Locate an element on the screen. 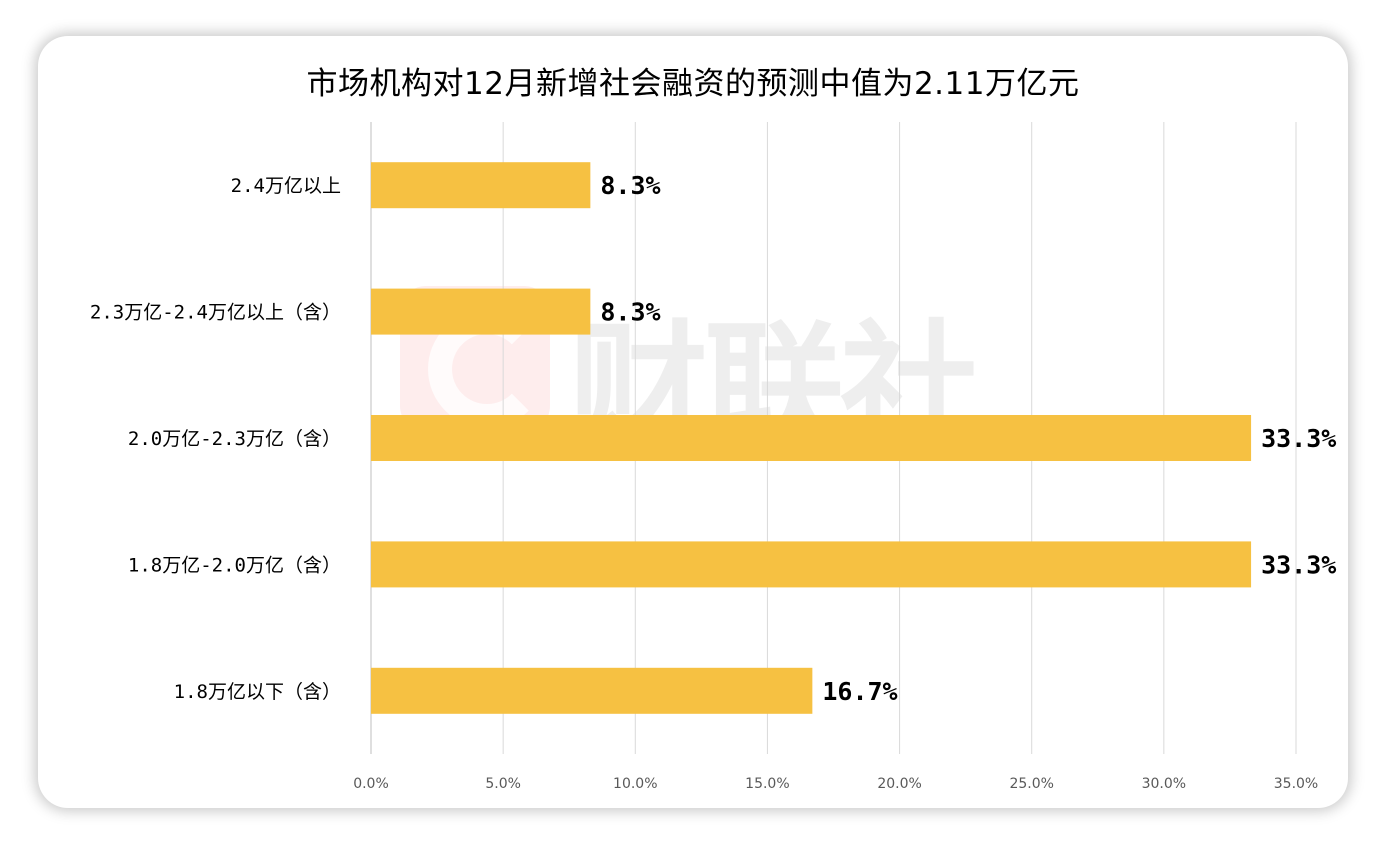  x-tick-label: 30.0% is located at coordinates (1164, 784).